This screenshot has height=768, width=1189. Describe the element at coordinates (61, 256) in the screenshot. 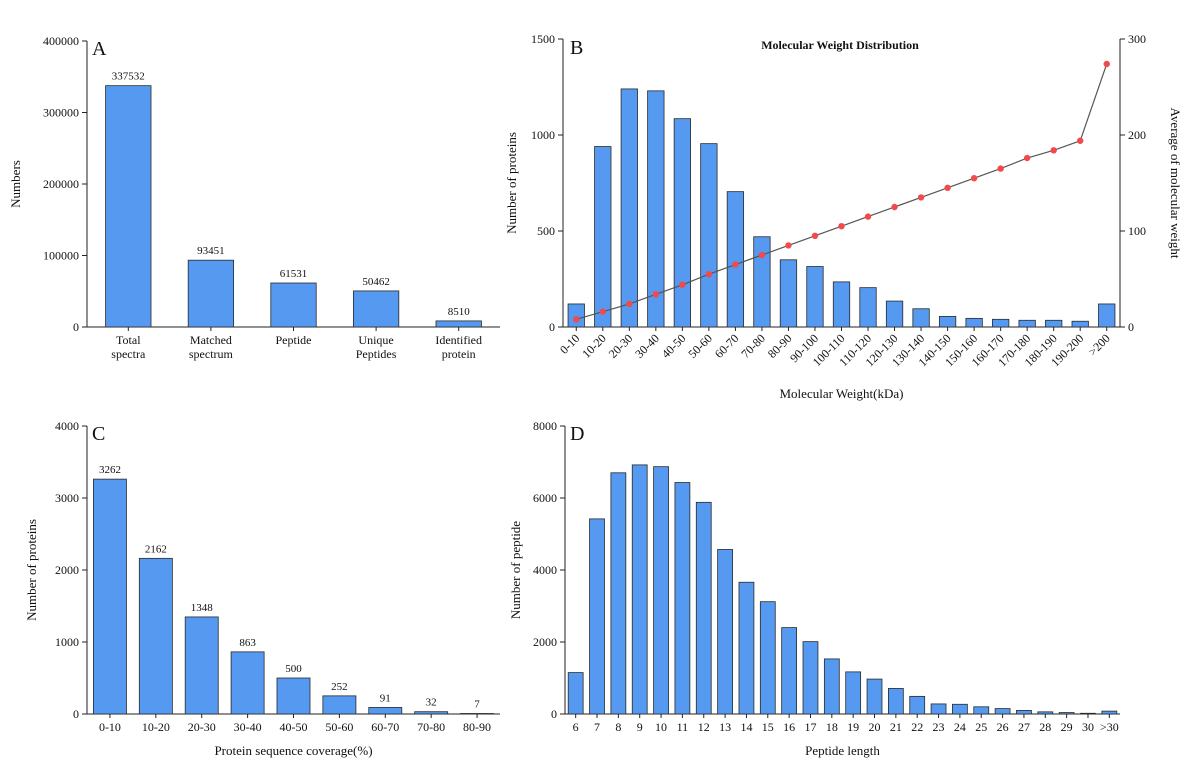

I see `y-tick-label: 100000` at that location.